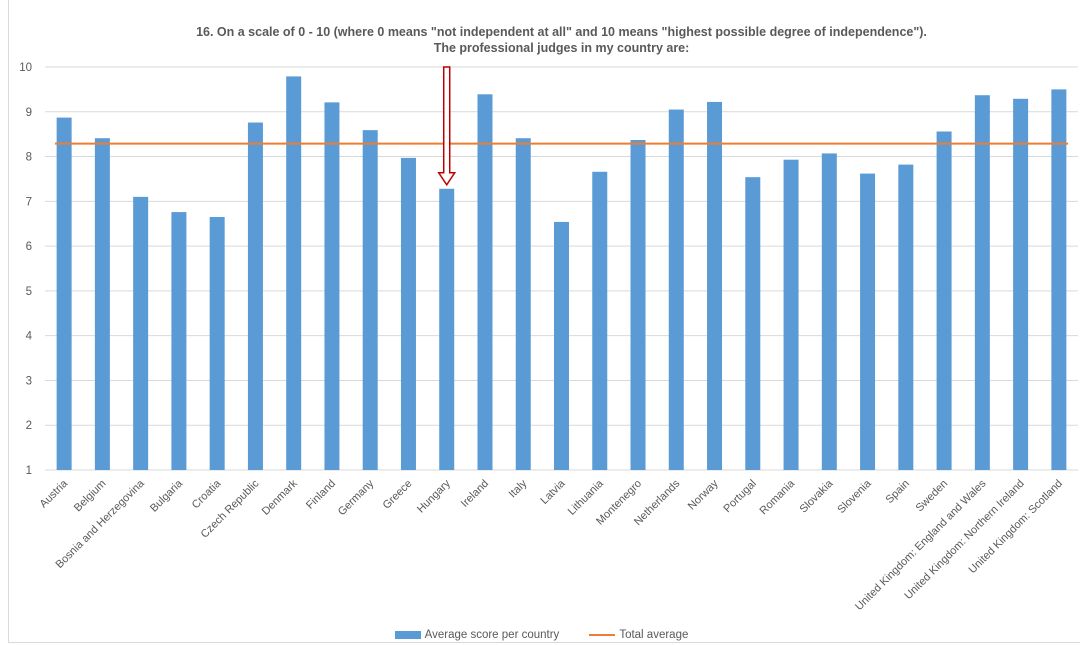 This screenshot has width=1083, height=645. What do you see at coordinates (778, 497) in the screenshot?
I see `x-tick-label: Romania` at bounding box center [778, 497].